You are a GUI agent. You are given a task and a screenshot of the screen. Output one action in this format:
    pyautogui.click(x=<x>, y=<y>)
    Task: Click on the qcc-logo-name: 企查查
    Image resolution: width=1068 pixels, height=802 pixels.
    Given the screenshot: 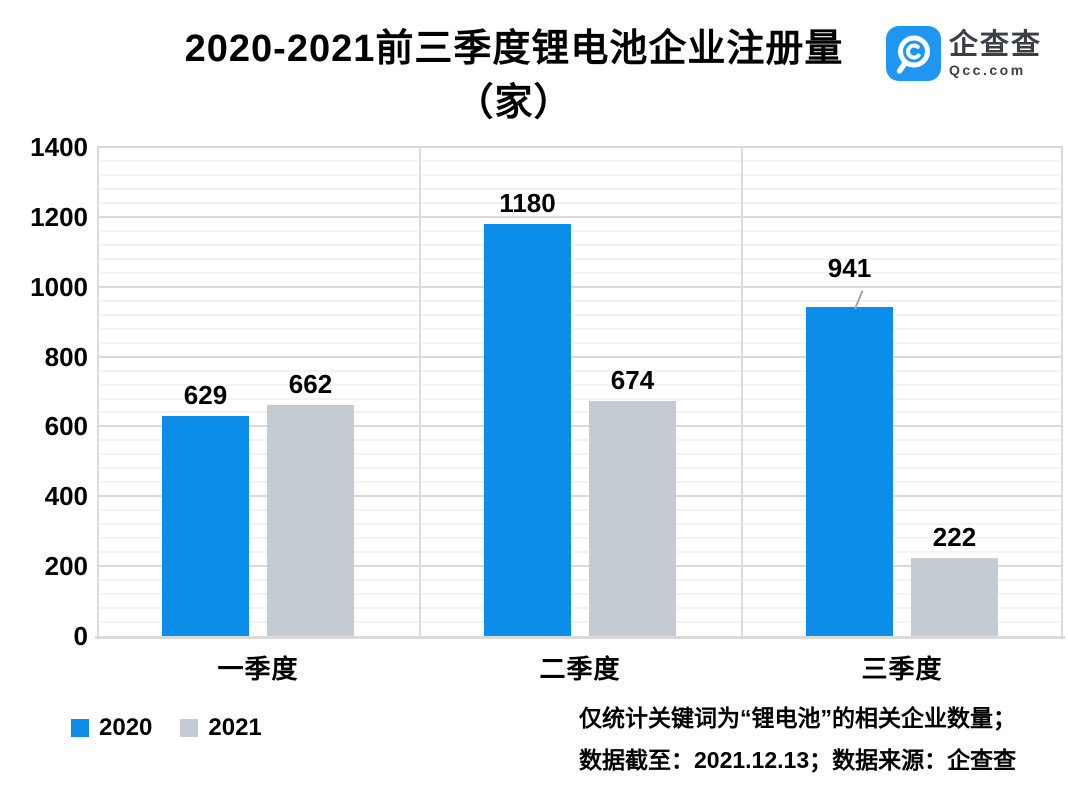 What is the action you would take?
    pyautogui.click(x=996, y=44)
    